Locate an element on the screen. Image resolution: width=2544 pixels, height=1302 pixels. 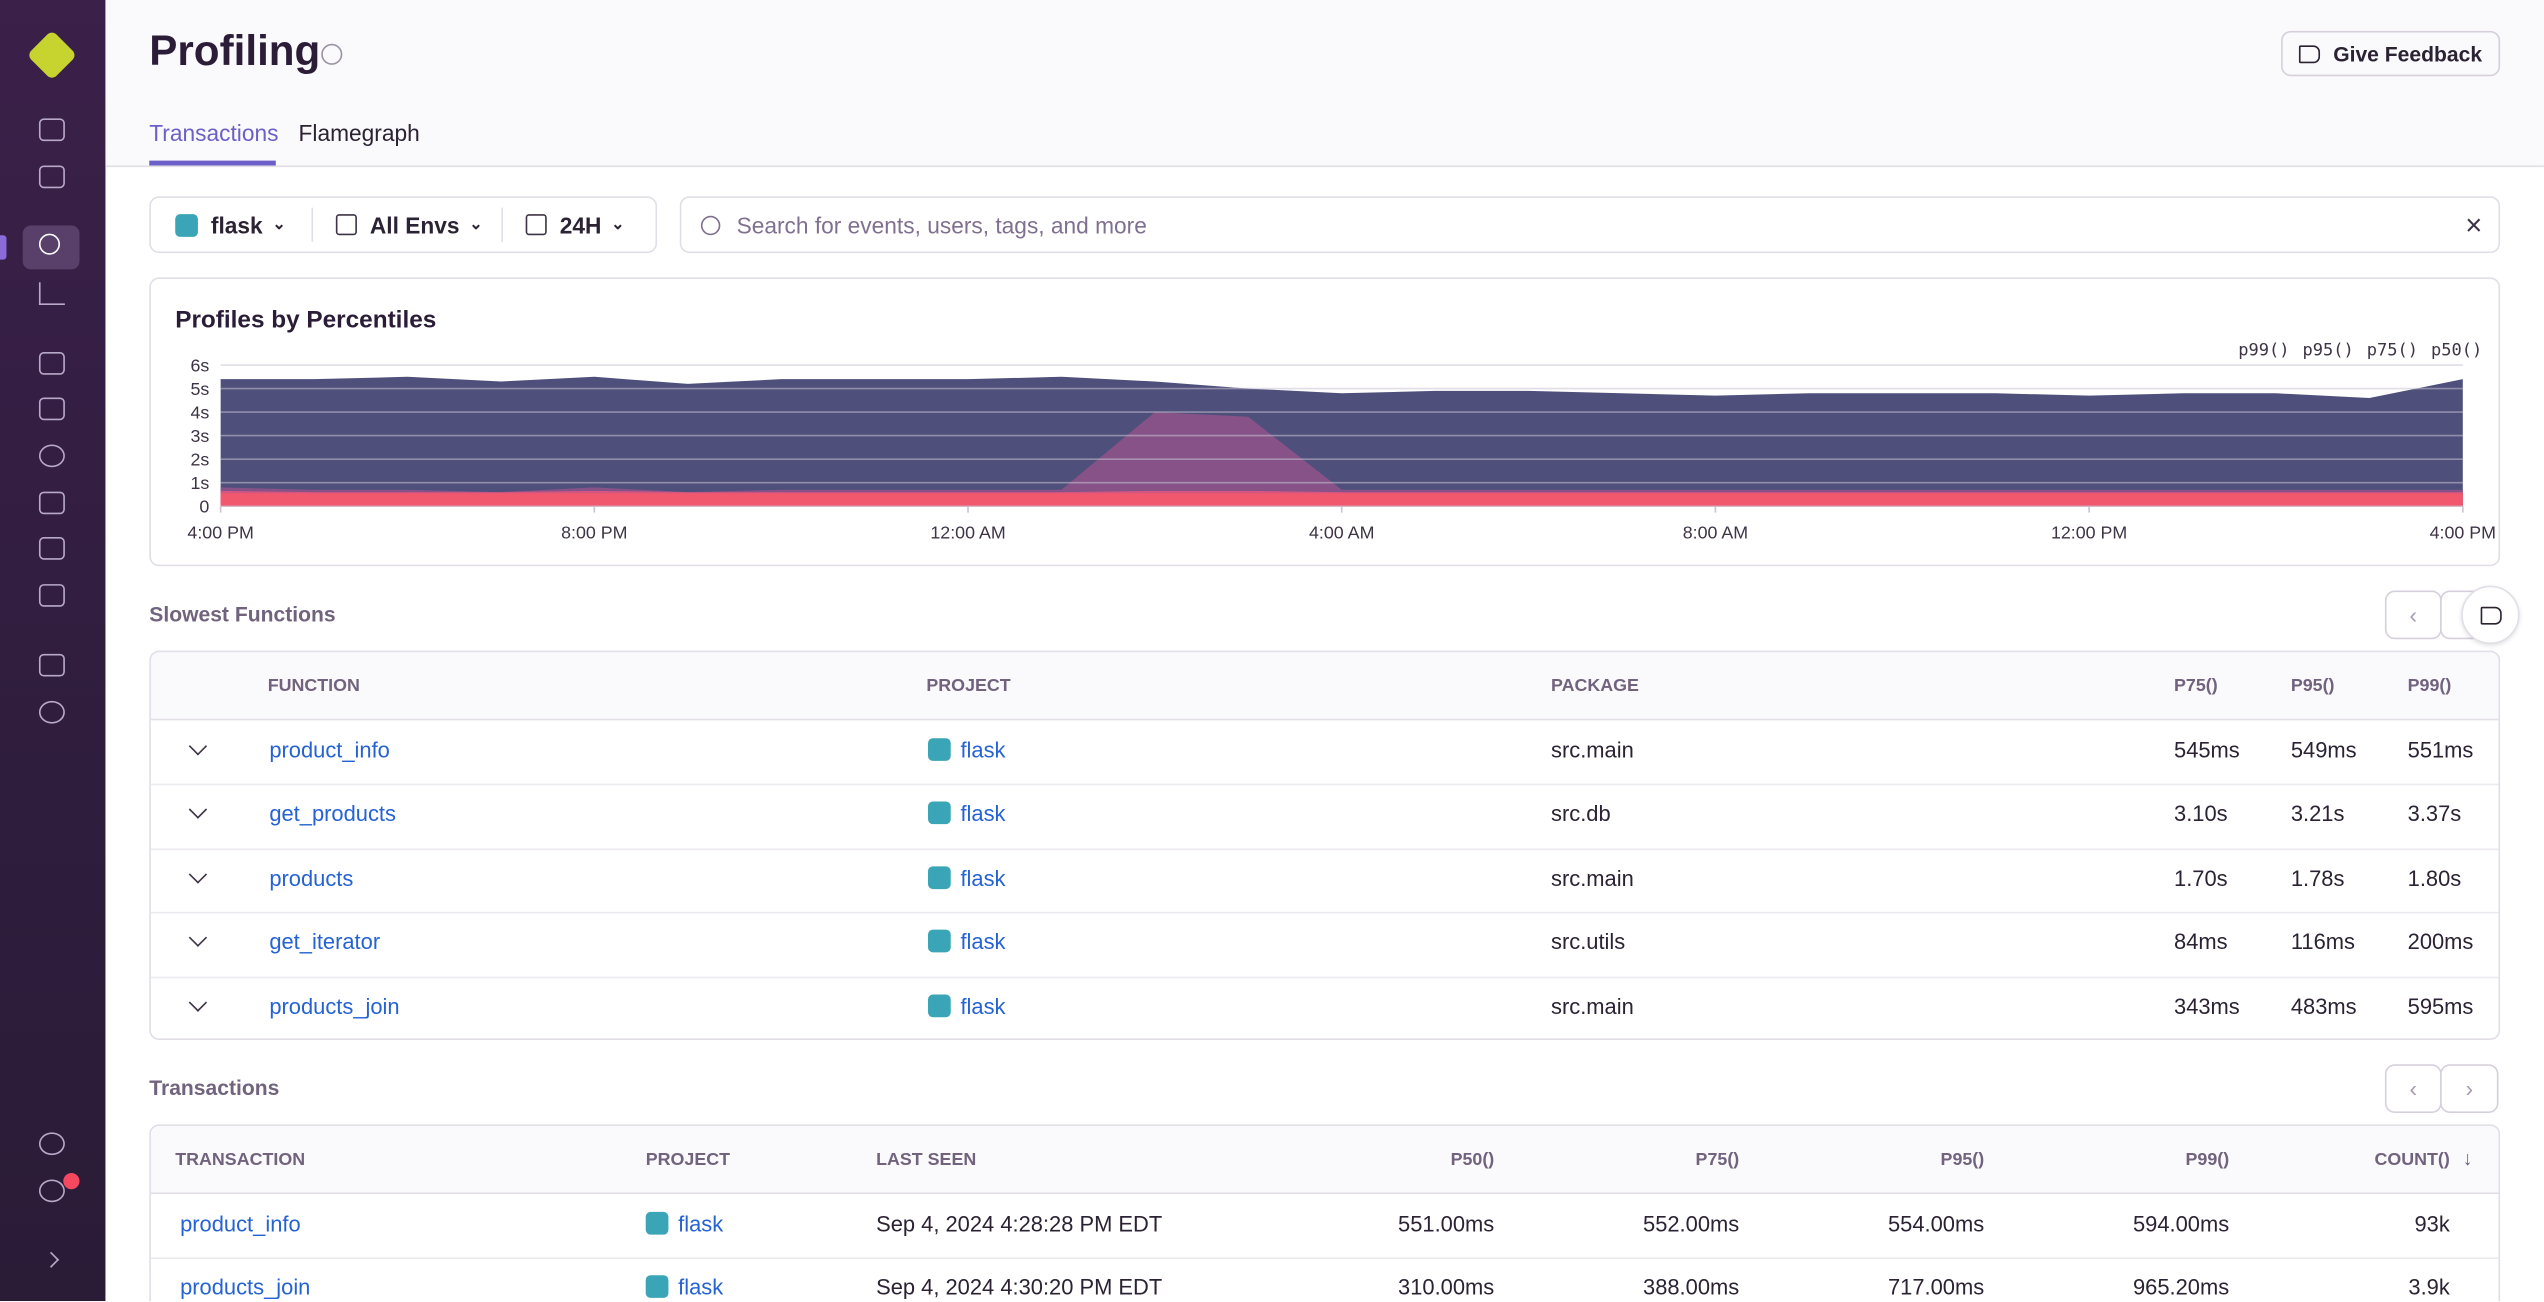
legend-label: p75() is located at coordinates (2392, 350).